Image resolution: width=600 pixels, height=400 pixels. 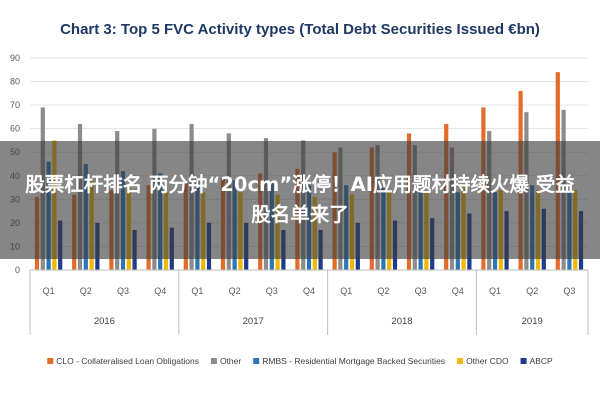 What do you see at coordinates (15, 105) in the screenshot?
I see `y-tick-label: 70` at bounding box center [15, 105].